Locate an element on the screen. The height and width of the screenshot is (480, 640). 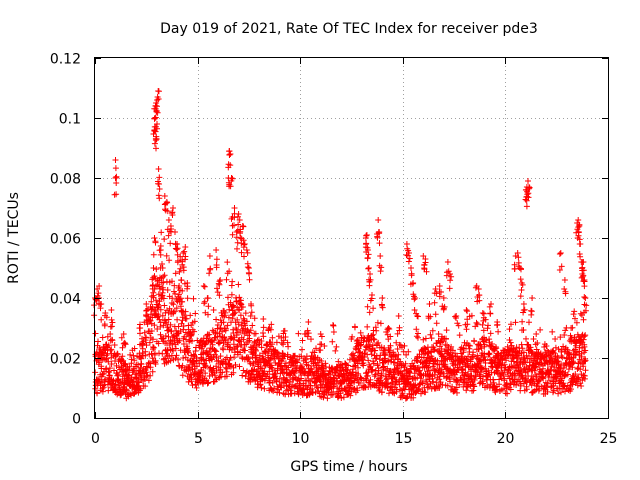
y-tick-label: 0.08 is located at coordinates (65, 180).